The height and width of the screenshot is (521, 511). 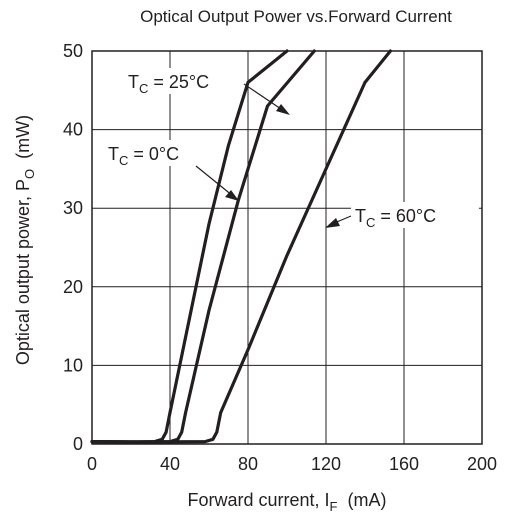 What do you see at coordinates (73, 287) in the screenshot?
I see `y-tick-label: 20` at bounding box center [73, 287].